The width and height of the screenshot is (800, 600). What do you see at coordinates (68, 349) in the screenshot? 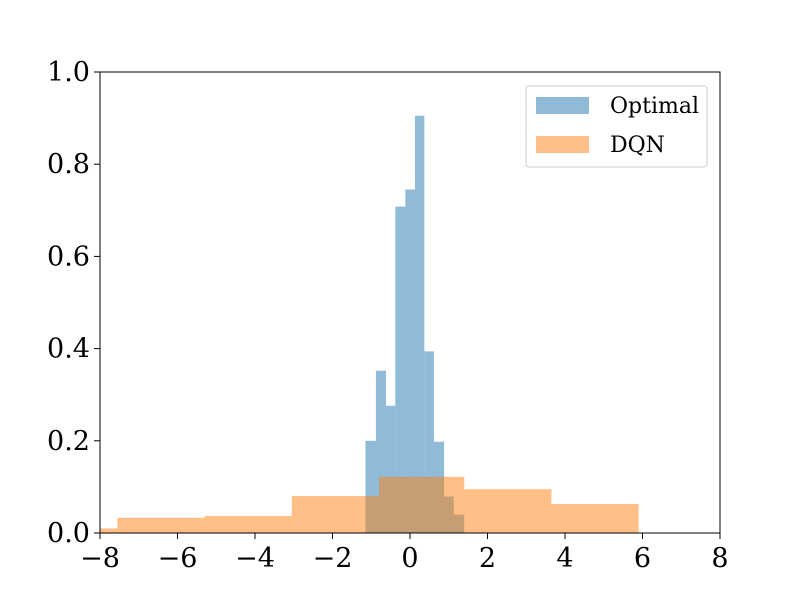
I see `y-tick-label: 0.4` at bounding box center [68, 349].